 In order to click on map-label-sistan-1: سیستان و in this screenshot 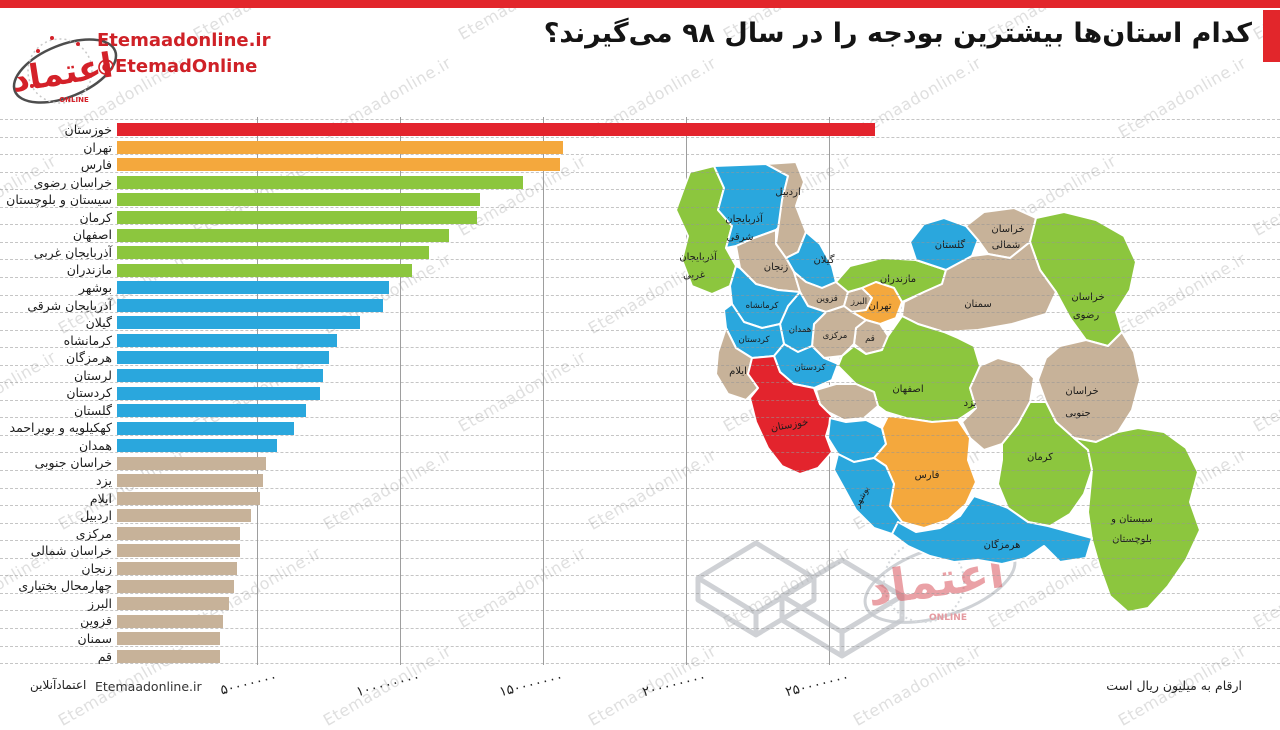, I will do `click(1131, 519)`.